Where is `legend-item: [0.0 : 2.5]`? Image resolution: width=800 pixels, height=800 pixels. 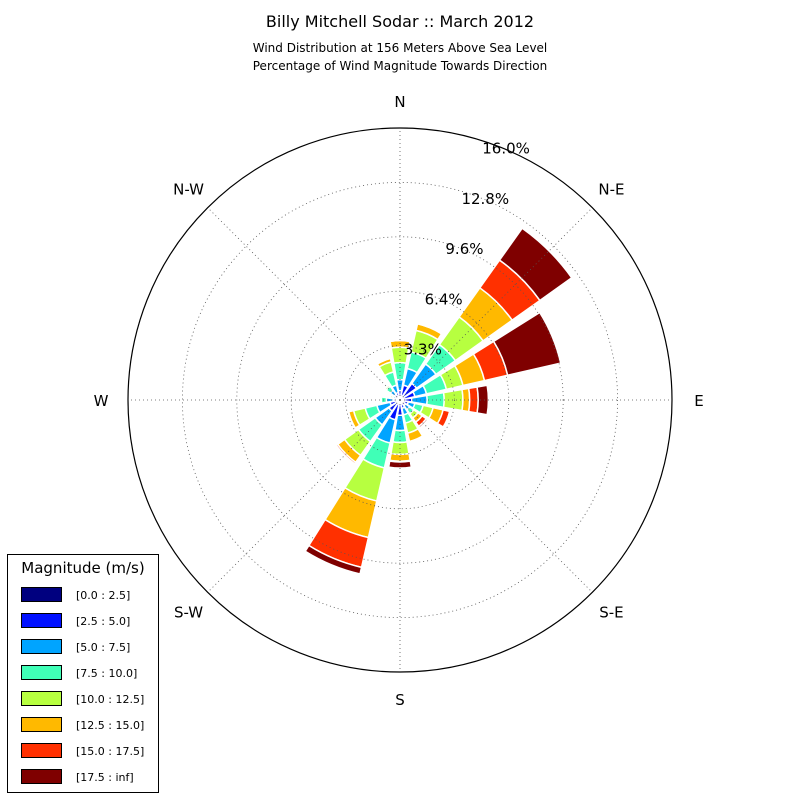 legend-item: [0.0 : 2.5] is located at coordinates (88, 595).